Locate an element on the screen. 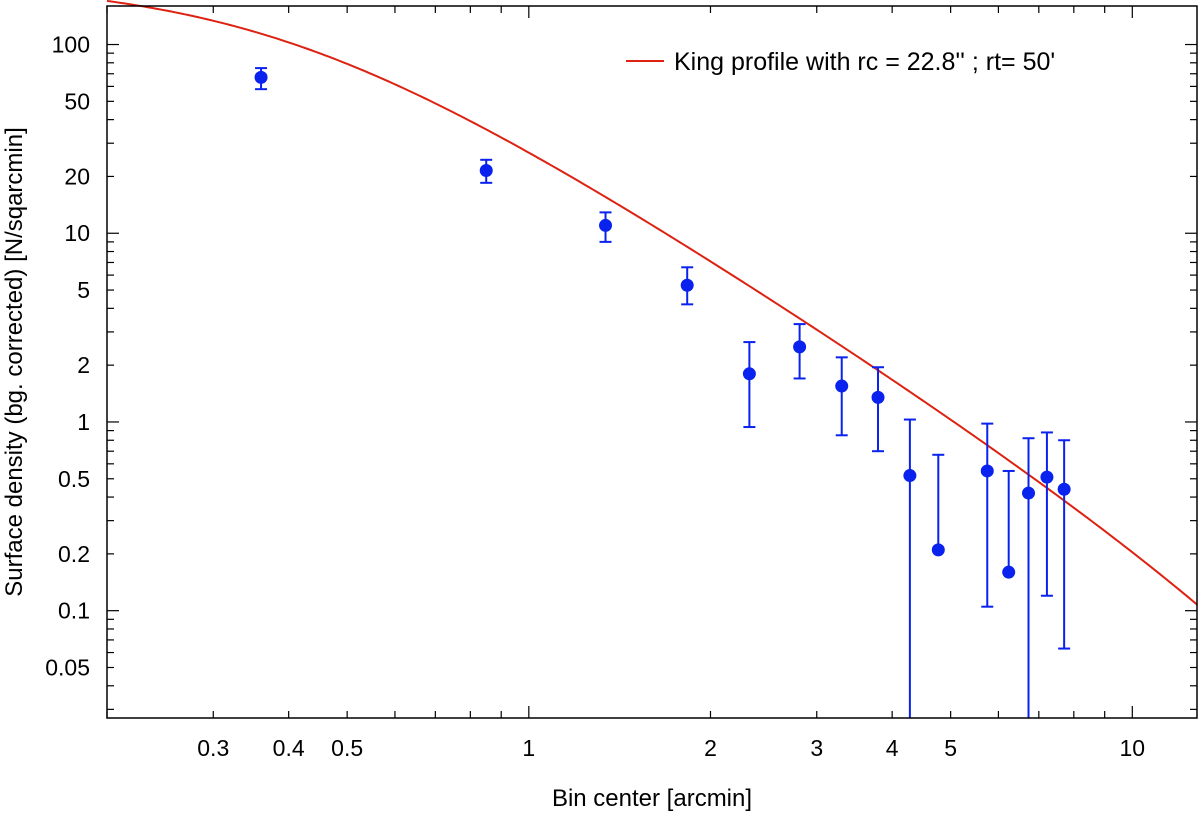 This screenshot has width=1200, height=819. legend: King profile with rc = 22.8'' ; rt= 50' is located at coordinates (840, 62).